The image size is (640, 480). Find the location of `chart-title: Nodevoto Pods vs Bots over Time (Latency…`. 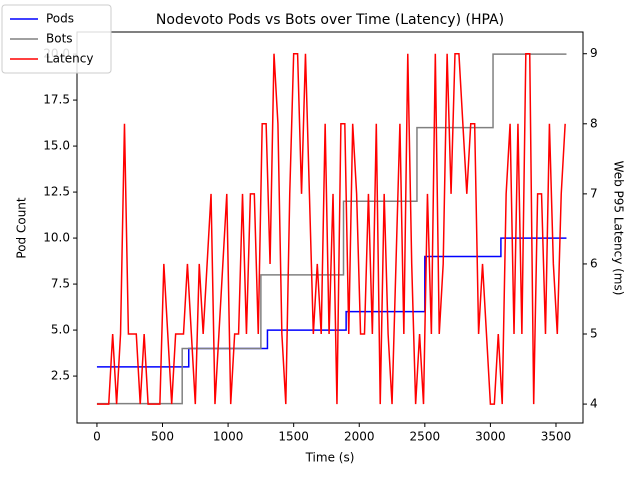

chart-title: Nodevoto Pods vs Bots over Time (Latency… is located at coordinates (330, 20).